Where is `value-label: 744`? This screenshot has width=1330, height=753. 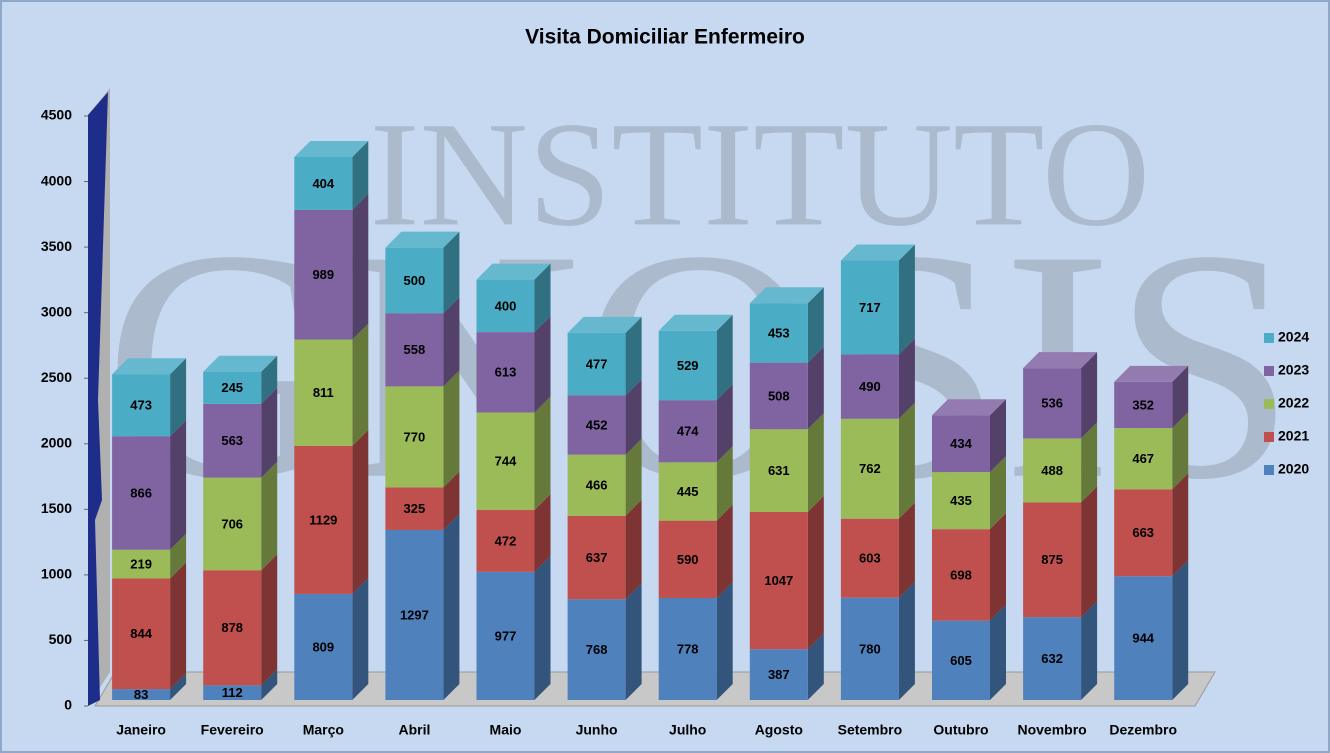
value-label: 744 is located at coordinates (506, 461).